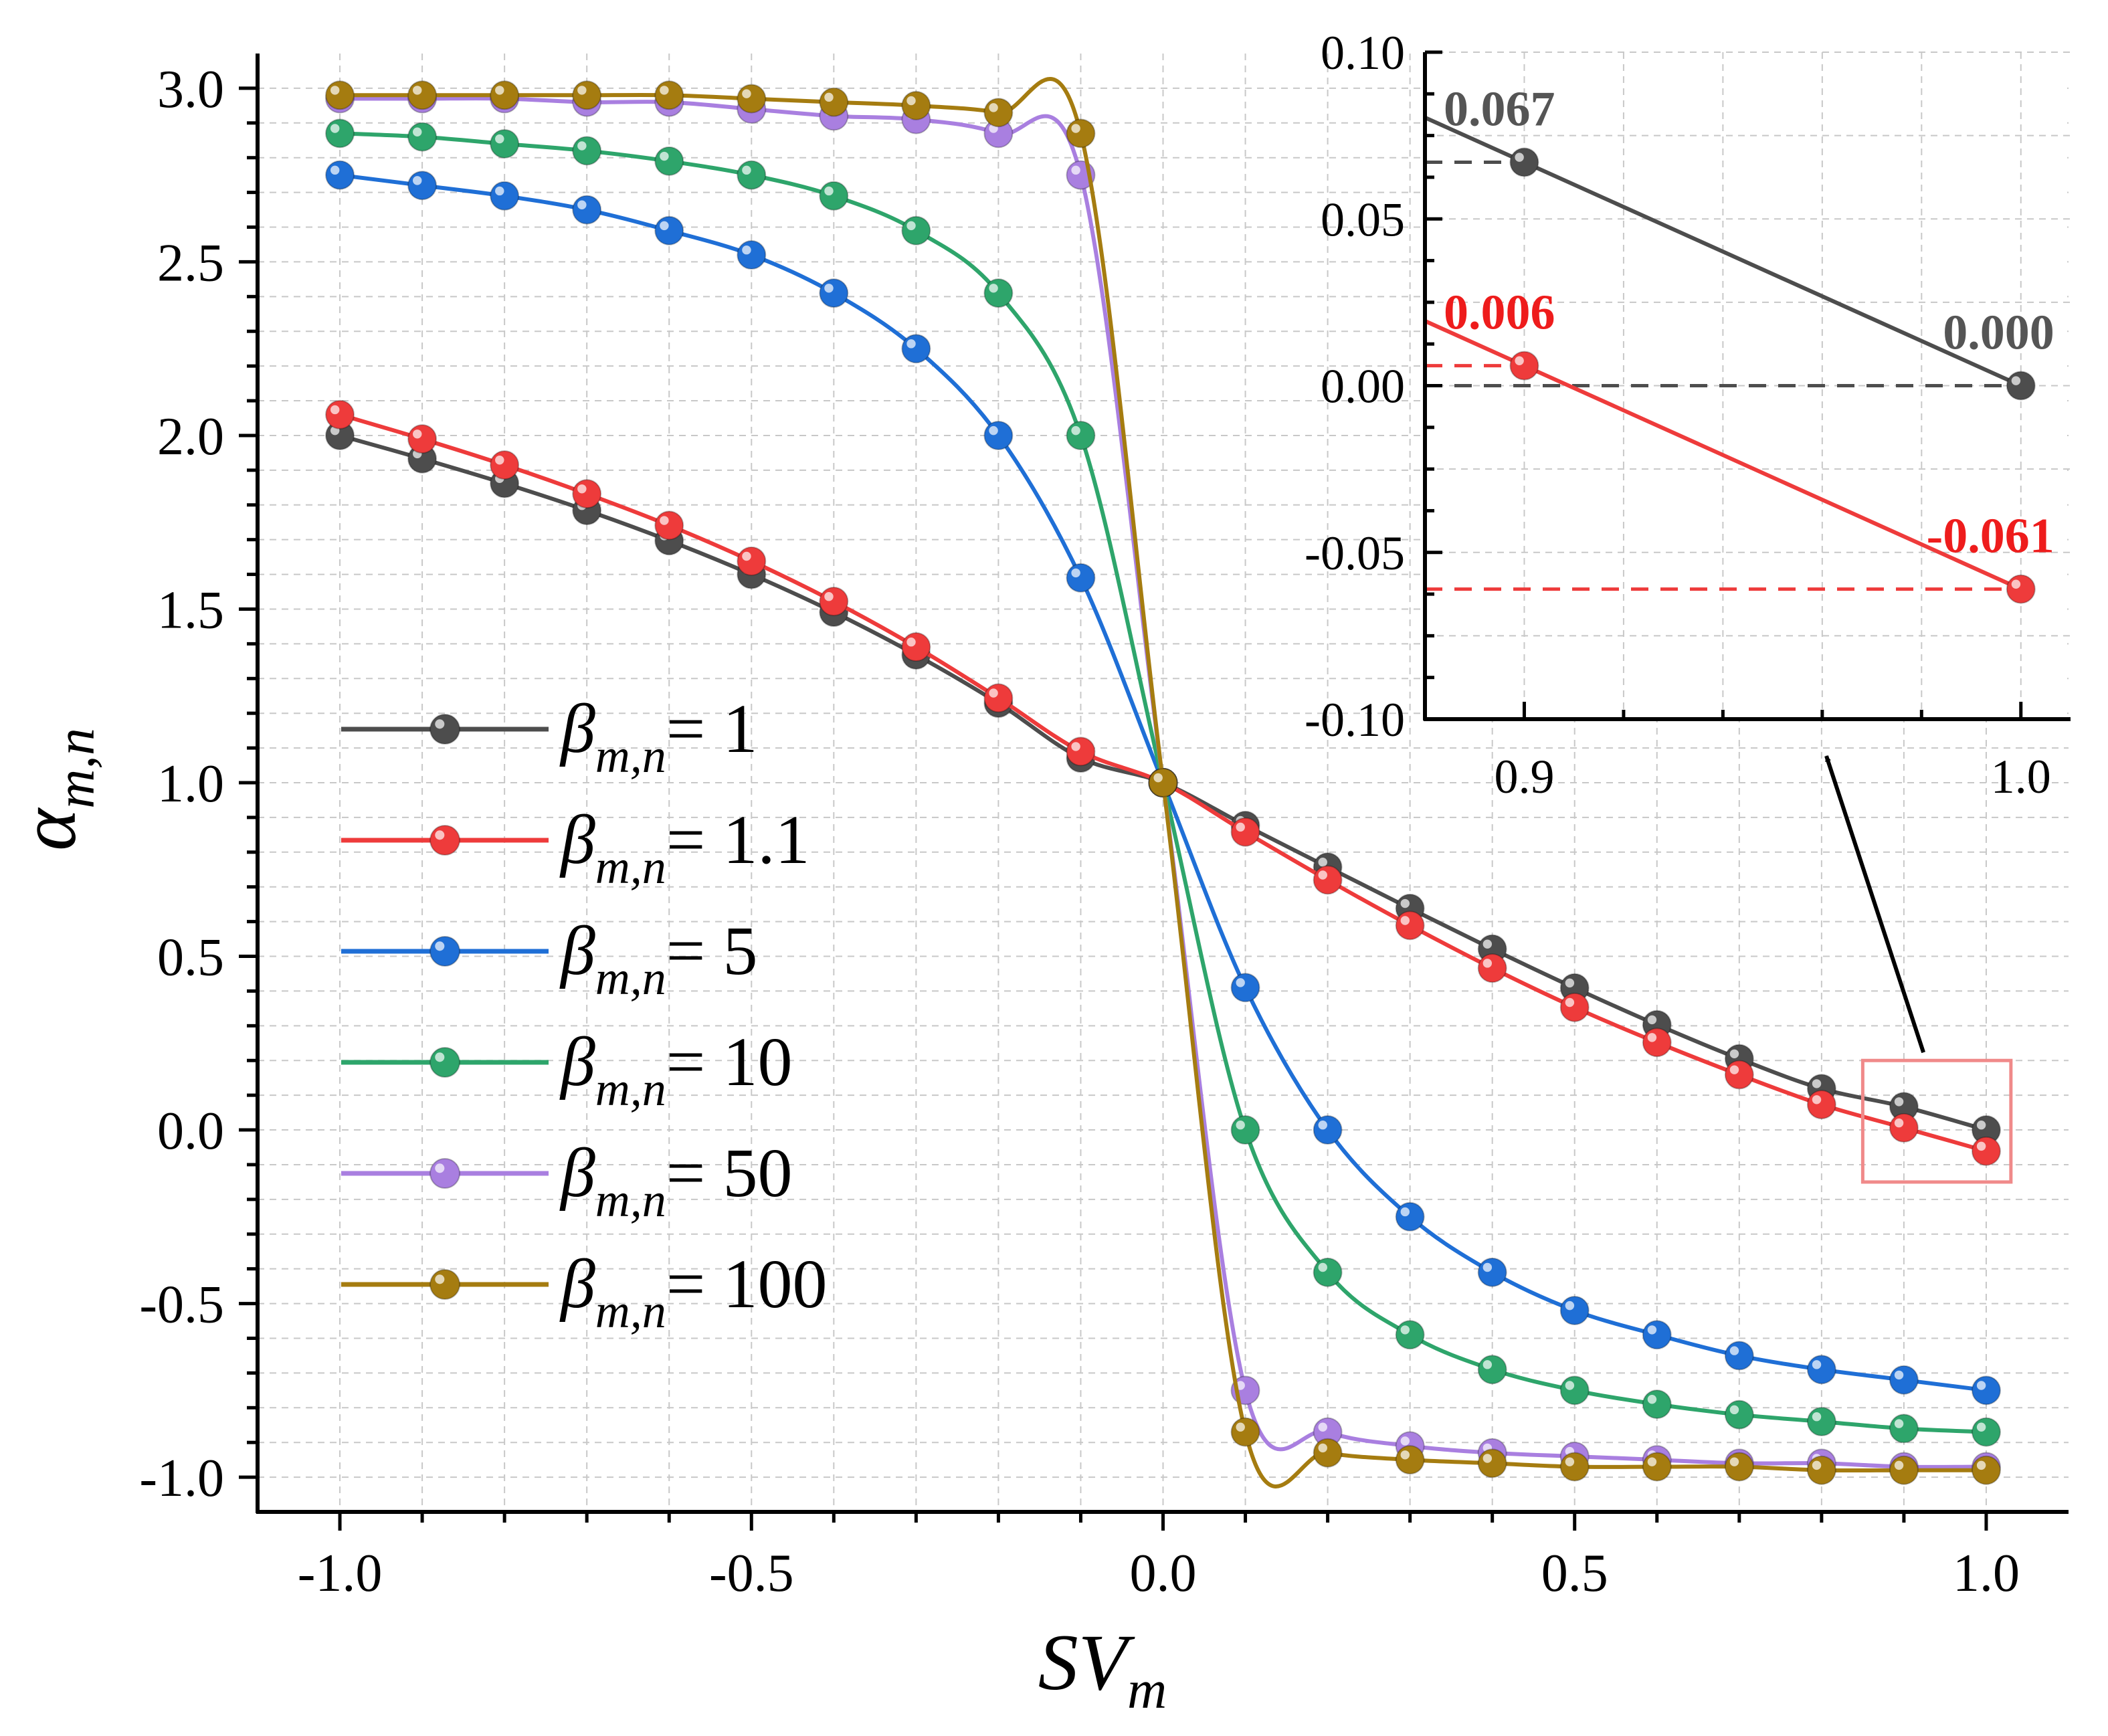 This screenshot has height=1736, width=2108. What do you see at coordinates (190, 89) in the screenshot?
I see `y-tick-label: 3.0` at bounding box center [190, 89].